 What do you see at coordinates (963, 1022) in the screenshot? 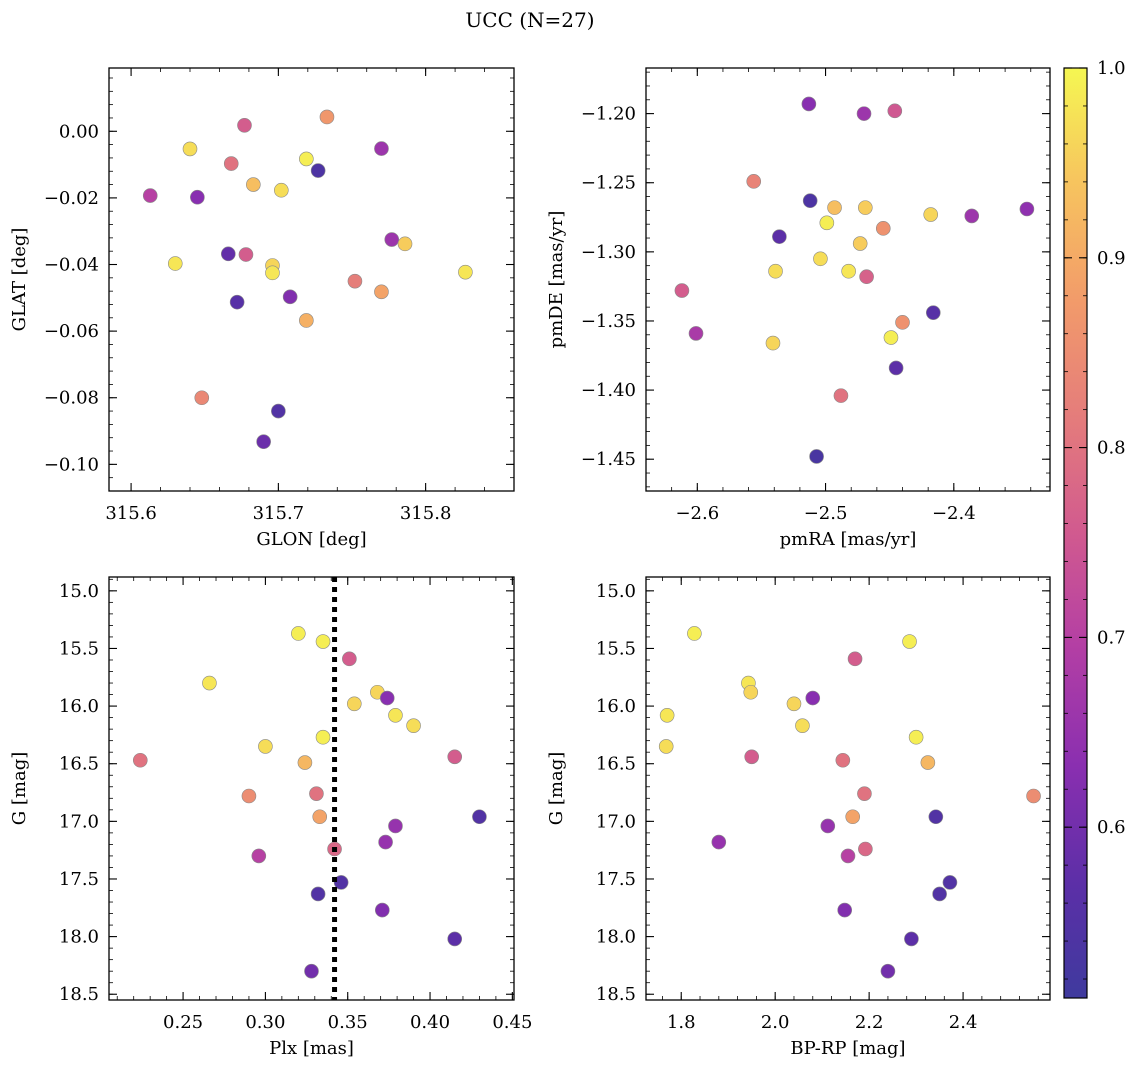
I see `x-tick-label: 2.4` at bounding box center [963, 1022].